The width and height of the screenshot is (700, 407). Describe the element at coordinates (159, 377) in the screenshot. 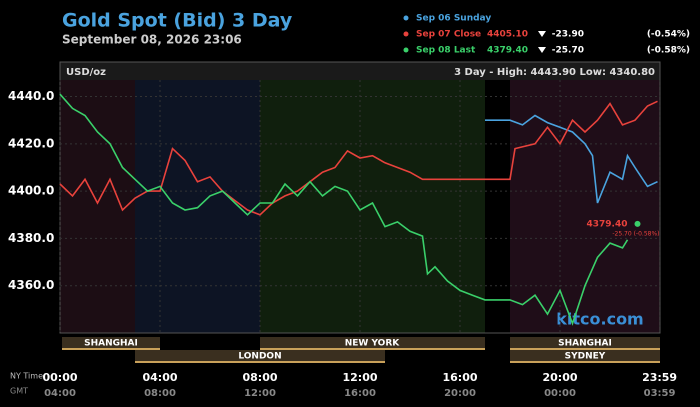

I see `x-tick-label: 04:00` at that location.